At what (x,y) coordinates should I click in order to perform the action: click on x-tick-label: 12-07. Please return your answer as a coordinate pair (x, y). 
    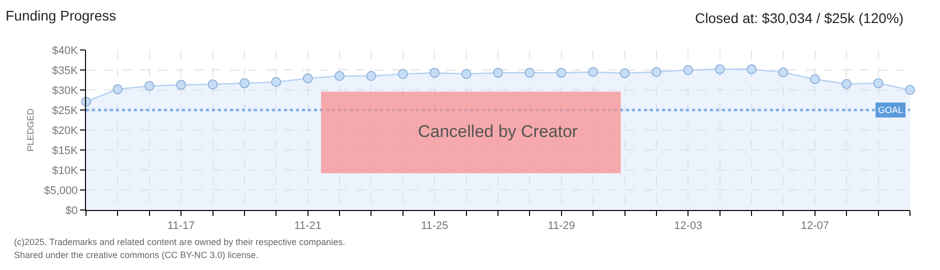
    Looking at the image, I should click on (814, 226).